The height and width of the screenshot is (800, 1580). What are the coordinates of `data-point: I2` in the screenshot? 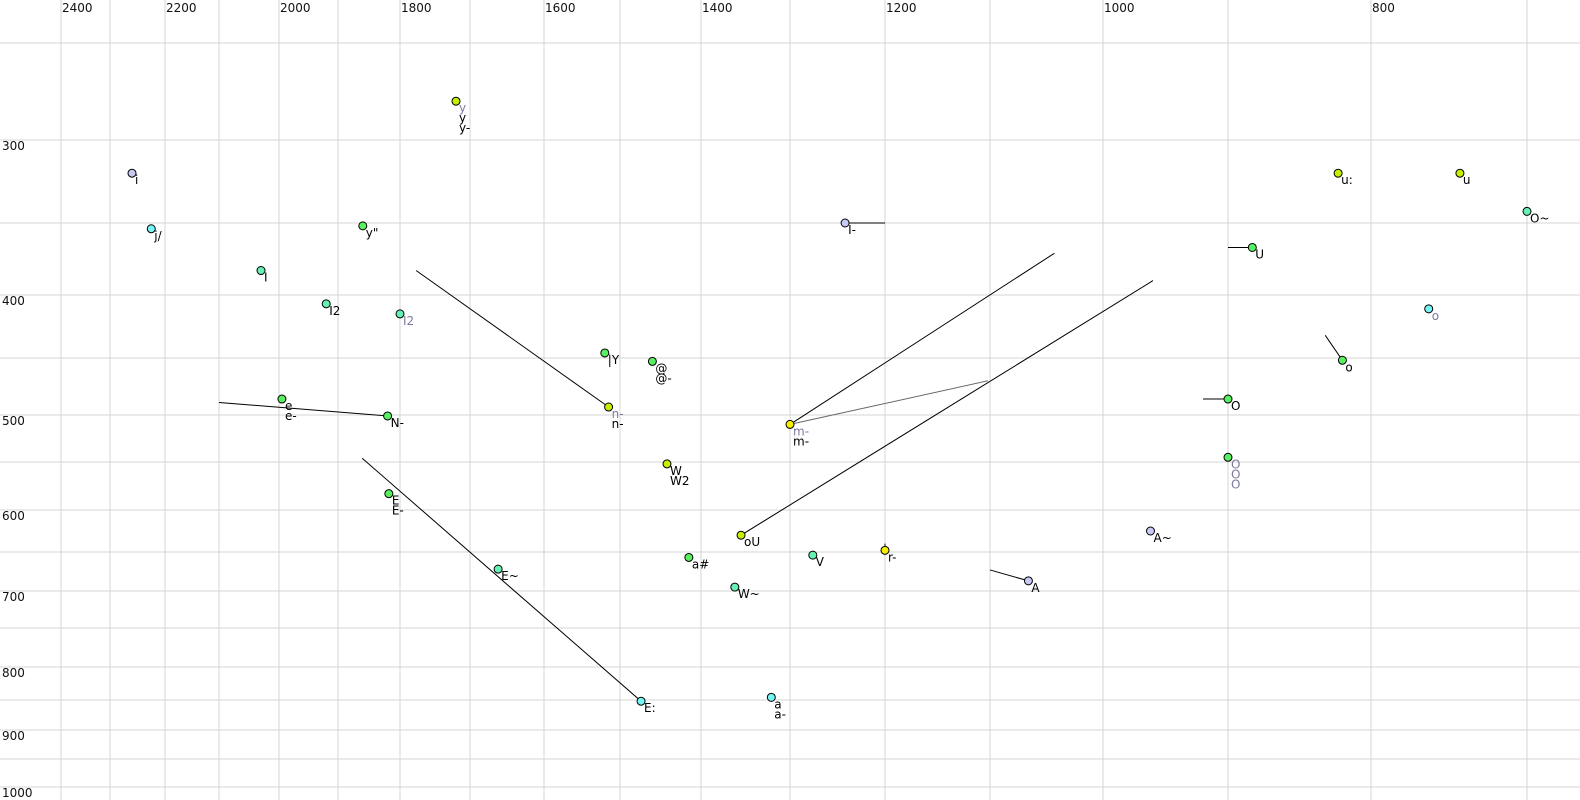 It's located at (330, 308).